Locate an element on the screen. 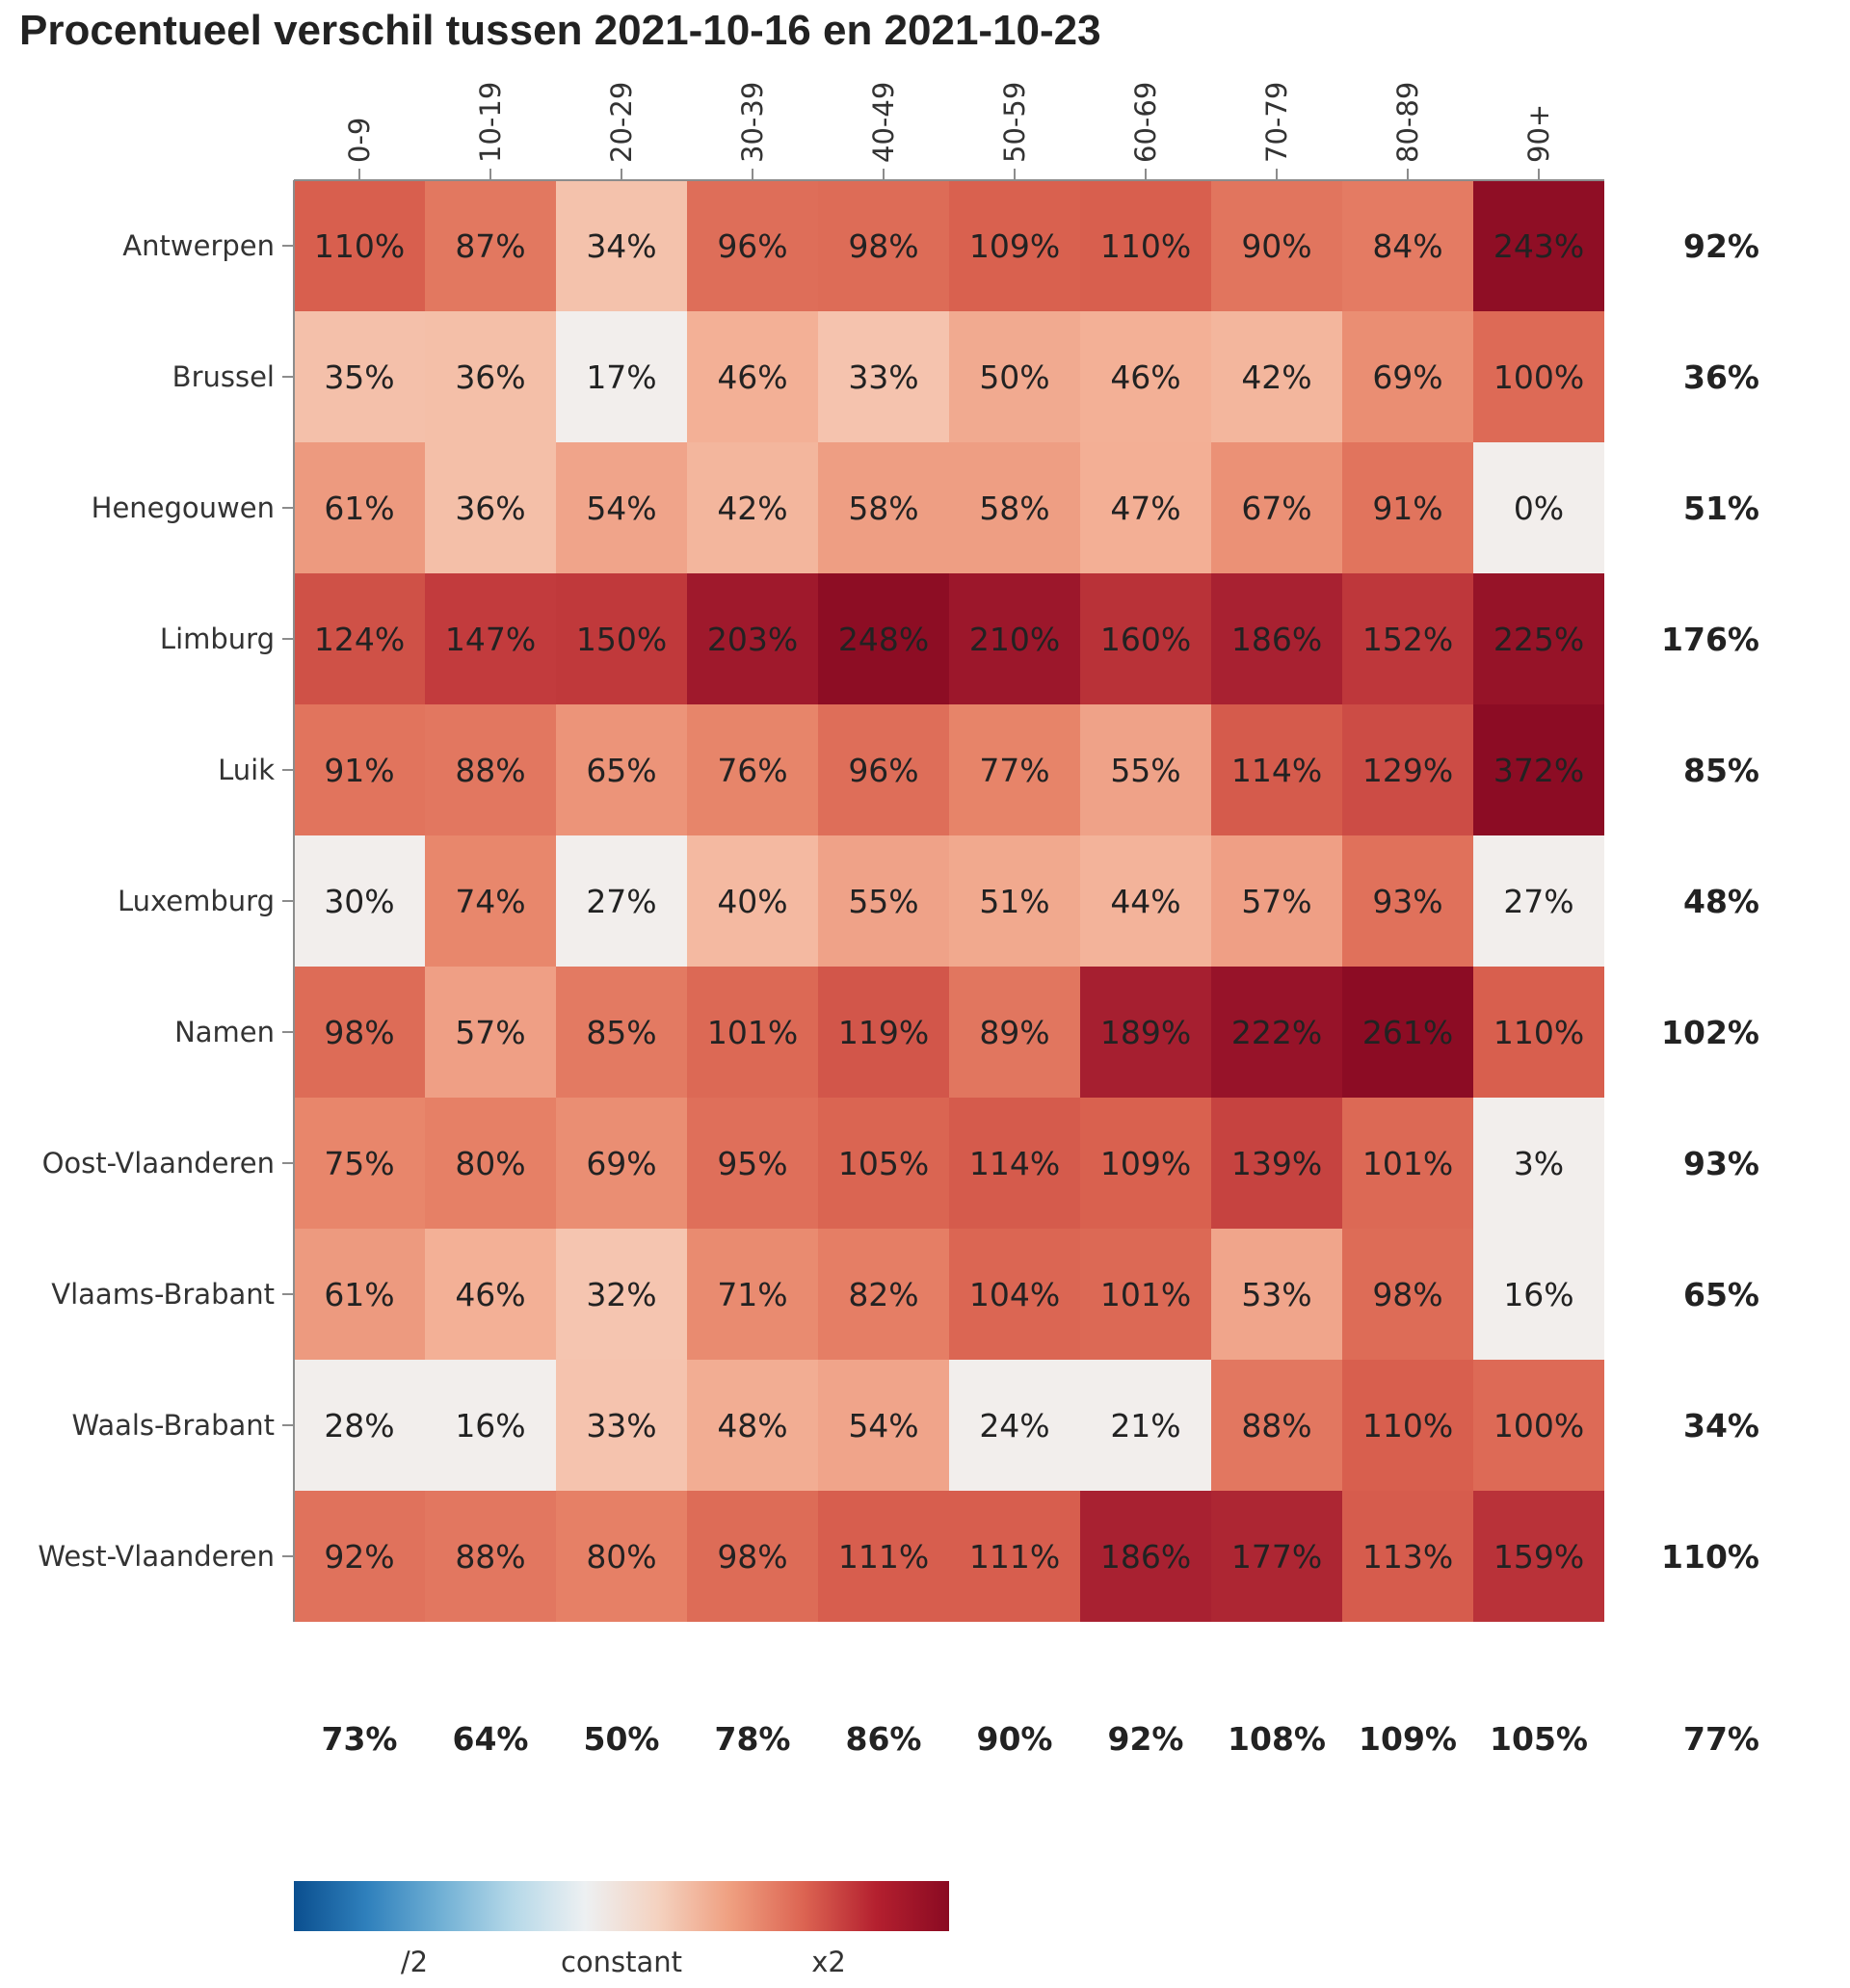 This screenshot has height=1988, width=1850. cell-label: 77% is located at coordinates (1014, 770).